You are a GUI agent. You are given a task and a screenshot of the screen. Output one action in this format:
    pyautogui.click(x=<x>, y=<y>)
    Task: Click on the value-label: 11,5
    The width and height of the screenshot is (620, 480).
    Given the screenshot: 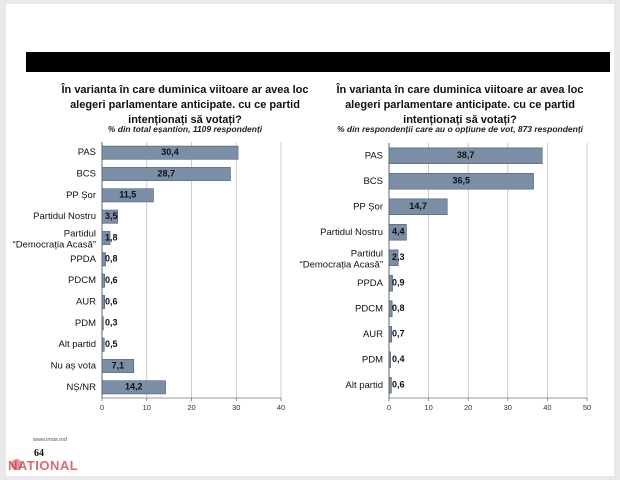 What is the action you would take?
    pyautogui.click(x=127, y=195)
    